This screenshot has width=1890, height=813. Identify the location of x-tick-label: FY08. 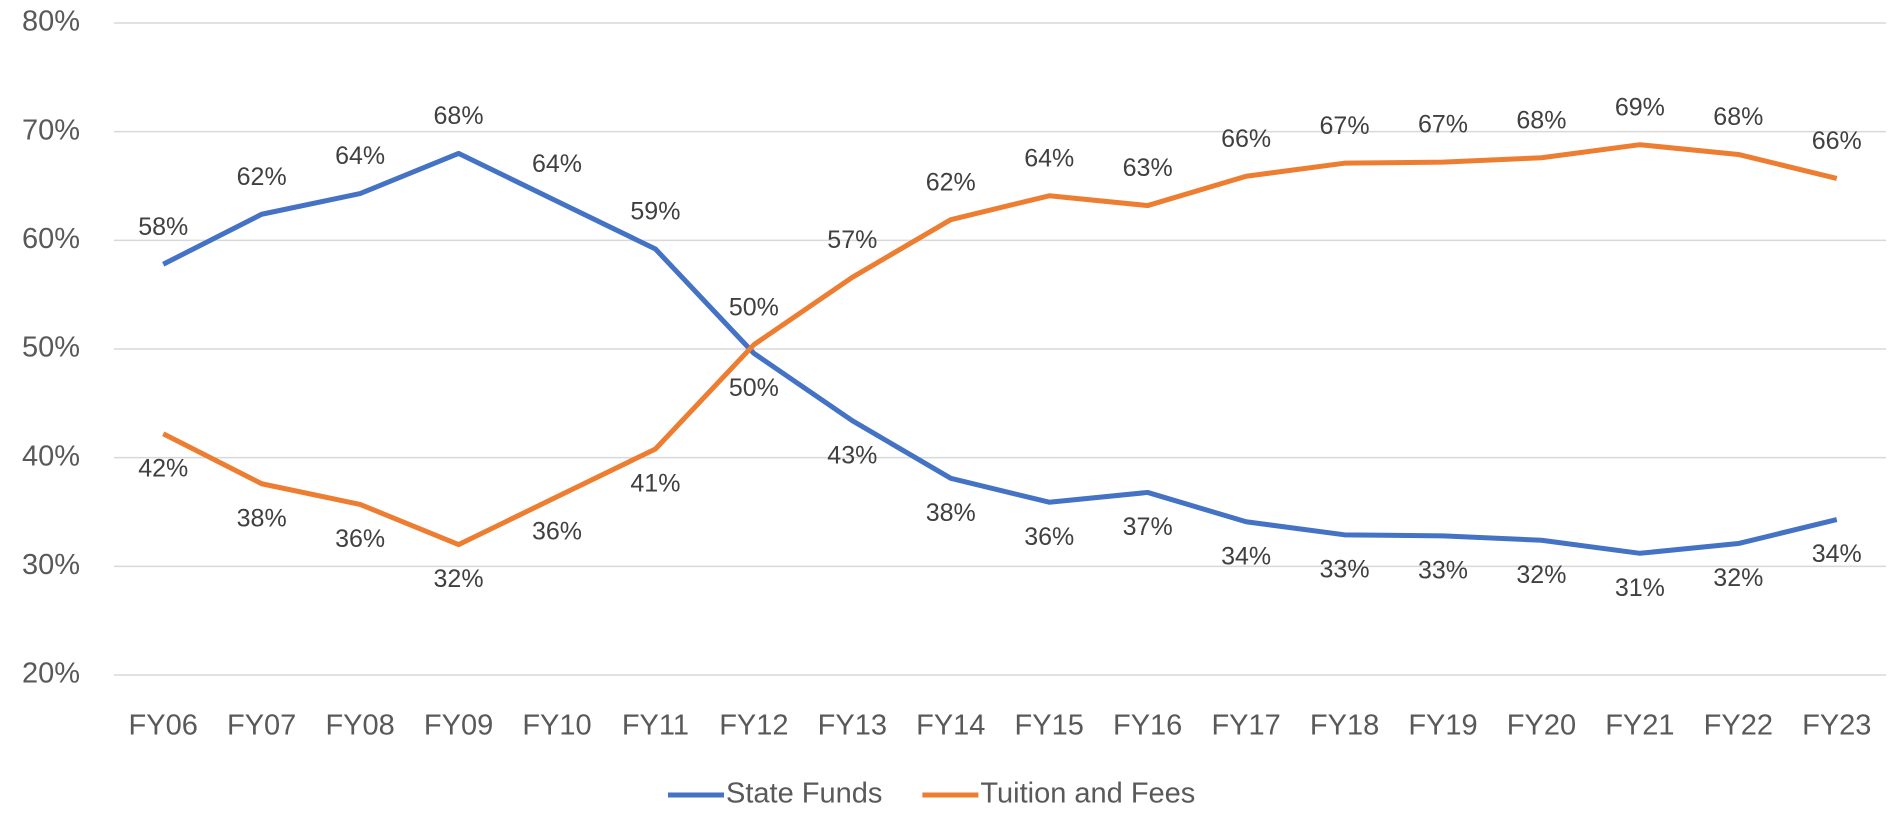
(359, 726).